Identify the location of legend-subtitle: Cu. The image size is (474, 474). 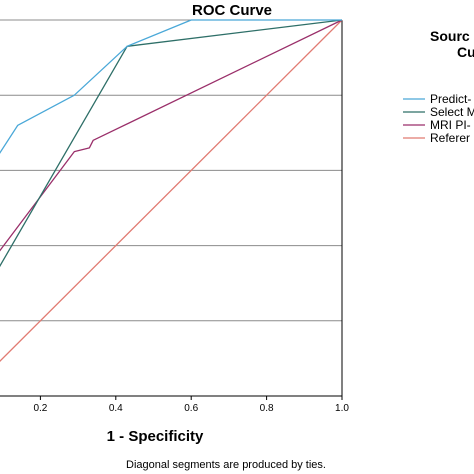
(465, 52).